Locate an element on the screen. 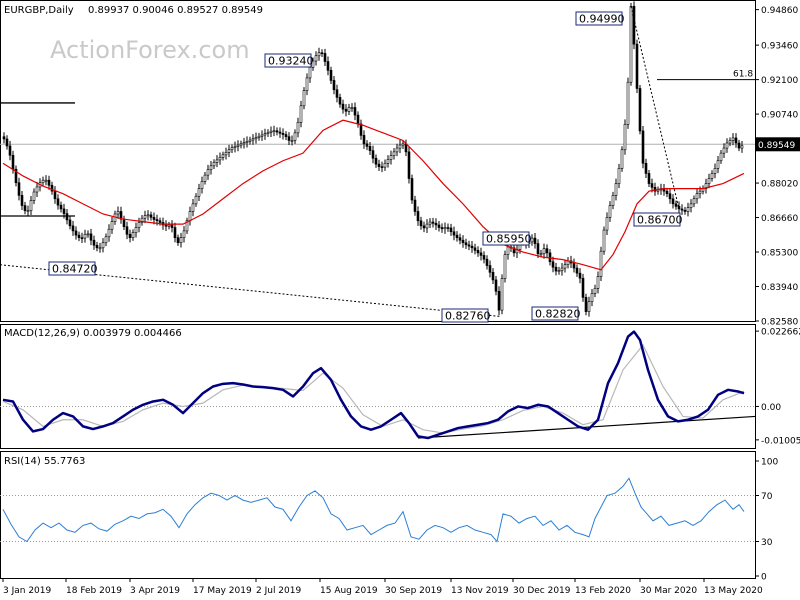  price-header-symbol: EURGBP,Daily is located at coordinates (39, 10).